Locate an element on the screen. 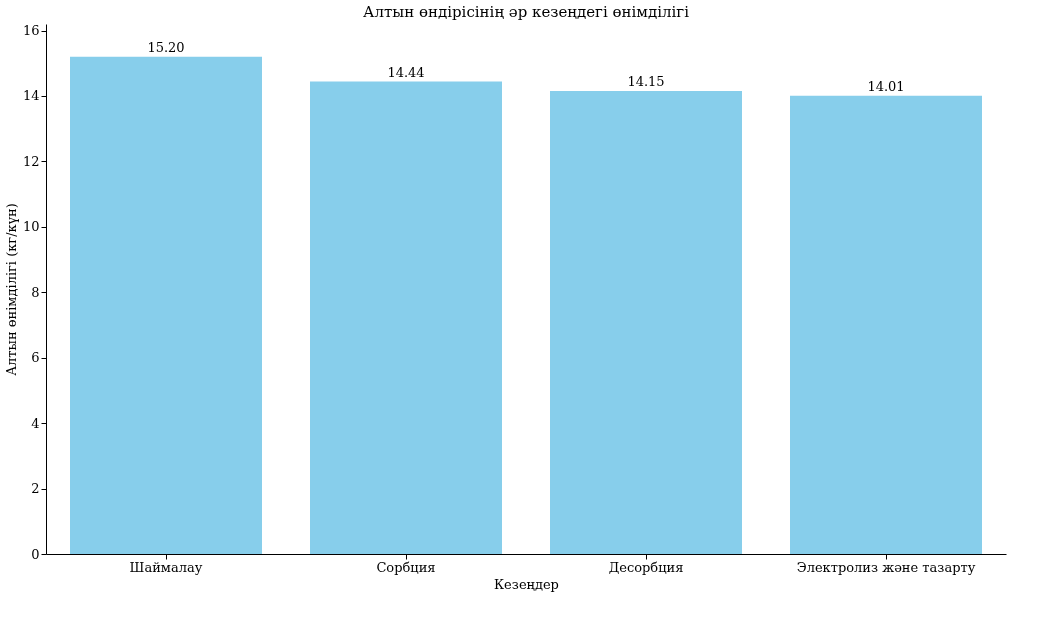 The width and height of the screenshot is (1060, 626). y-tick-label: 16 is located at coordinates (31, 31).